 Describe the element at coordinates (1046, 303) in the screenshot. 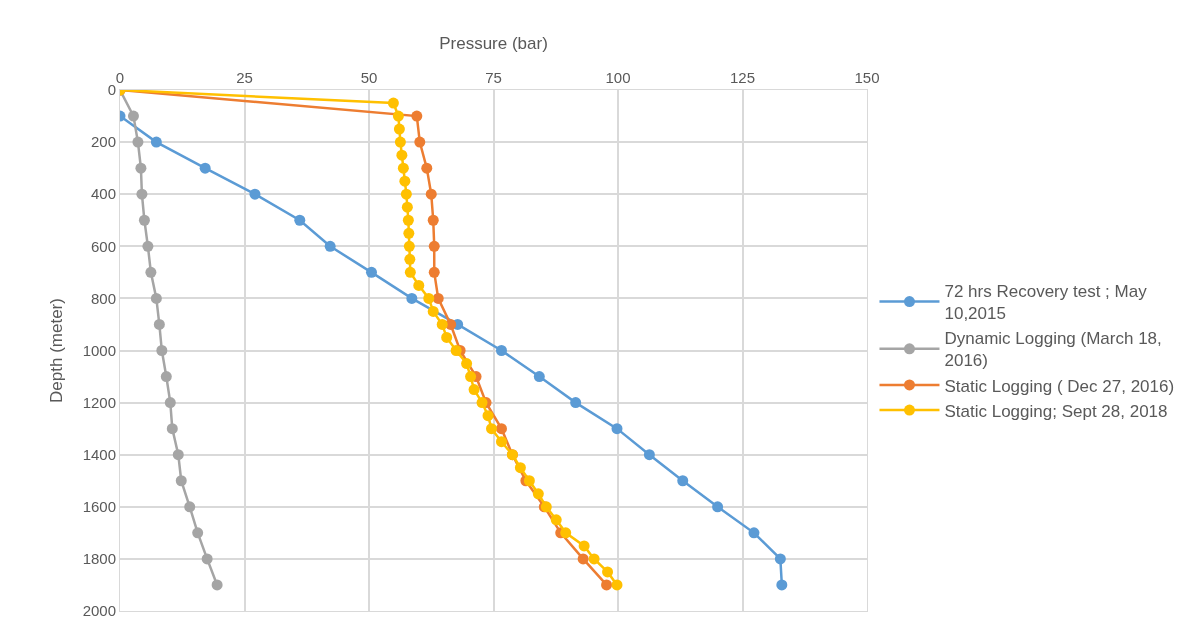

I see `legend-label: 72 hrs Recovery test ; May 10,2015` at that location.